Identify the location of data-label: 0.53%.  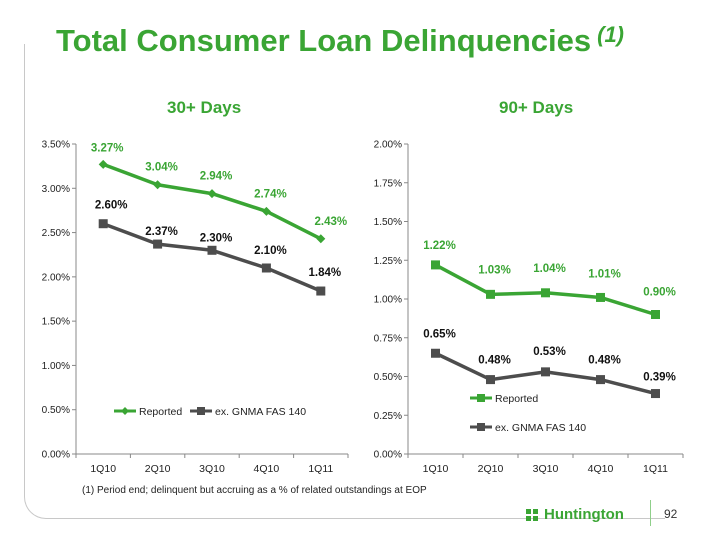
(549, 352).